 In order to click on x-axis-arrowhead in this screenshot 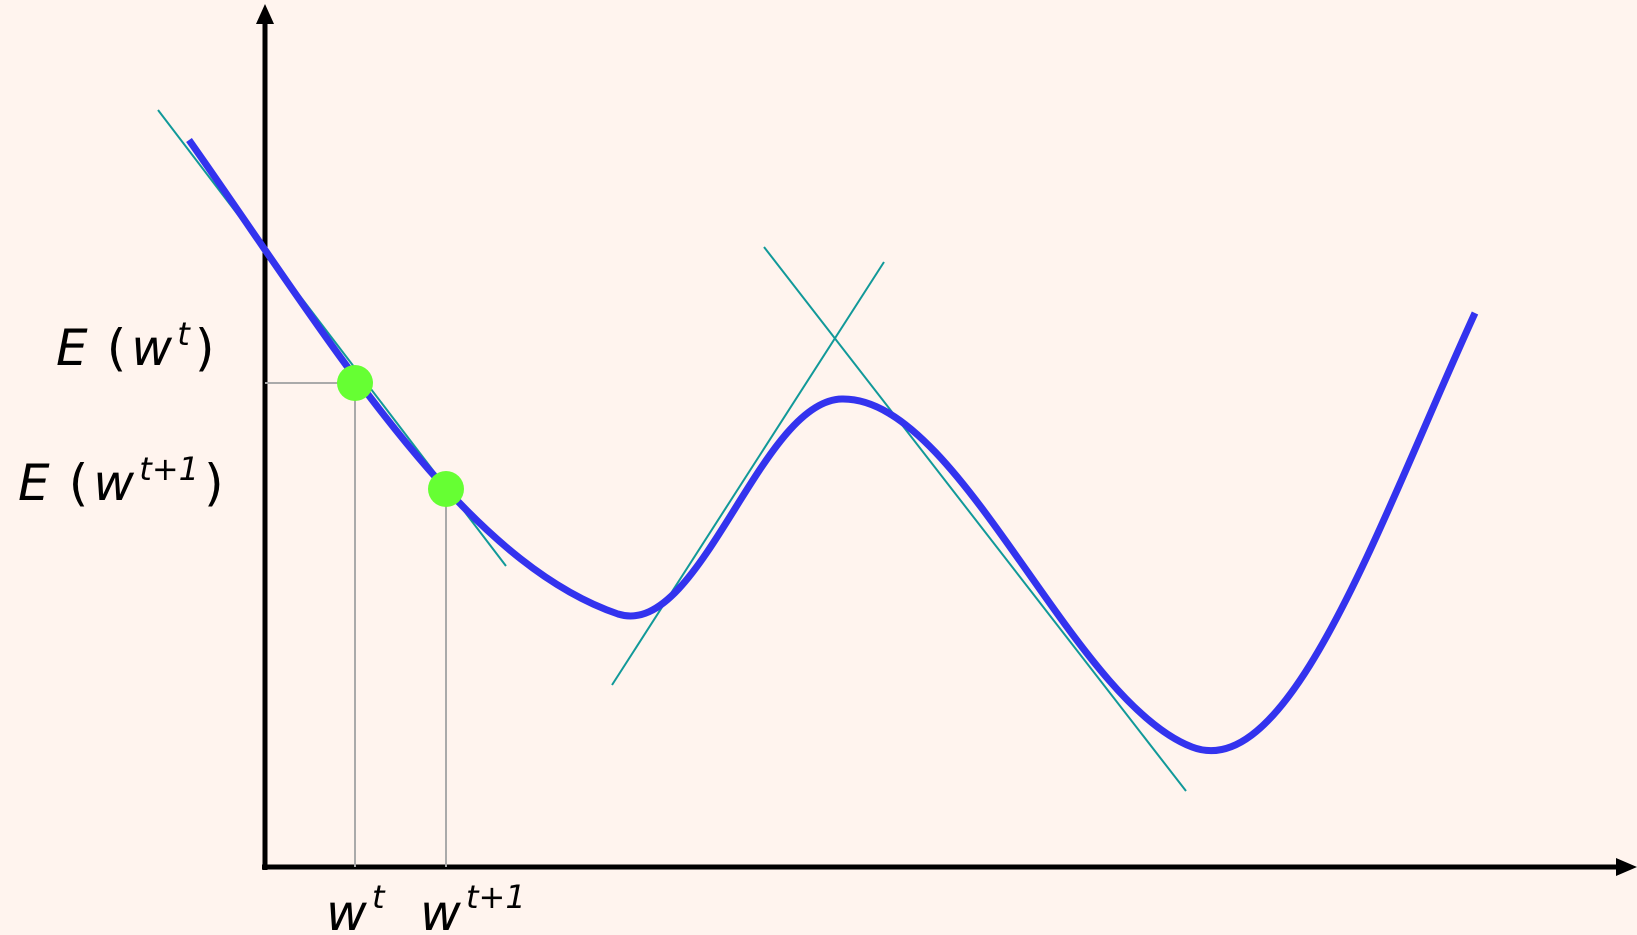, I will do `click(1626, 867)`.